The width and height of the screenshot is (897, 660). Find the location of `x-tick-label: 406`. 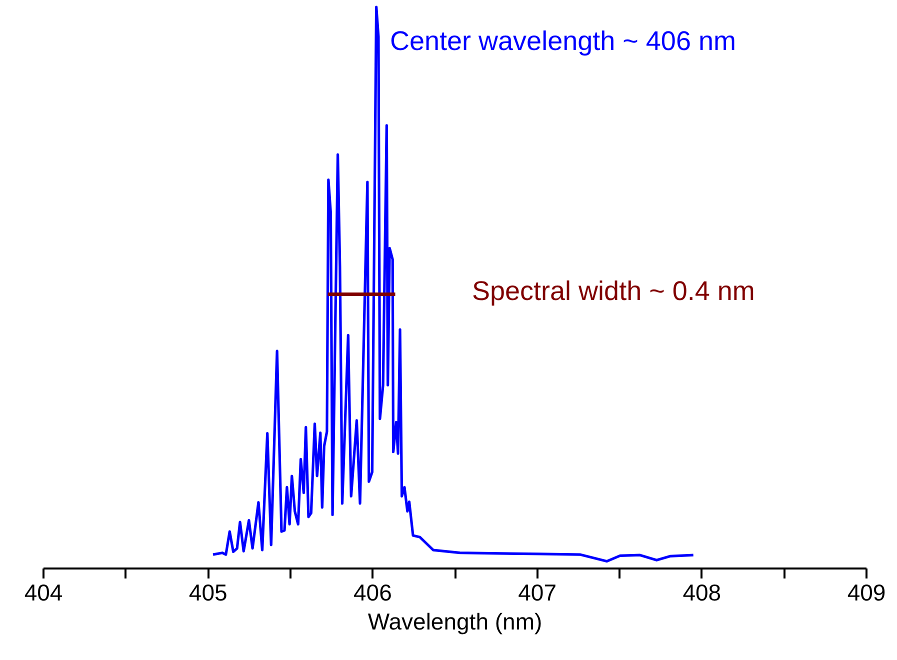

x-tick-label: 406 is located at coordinates (373, 593).